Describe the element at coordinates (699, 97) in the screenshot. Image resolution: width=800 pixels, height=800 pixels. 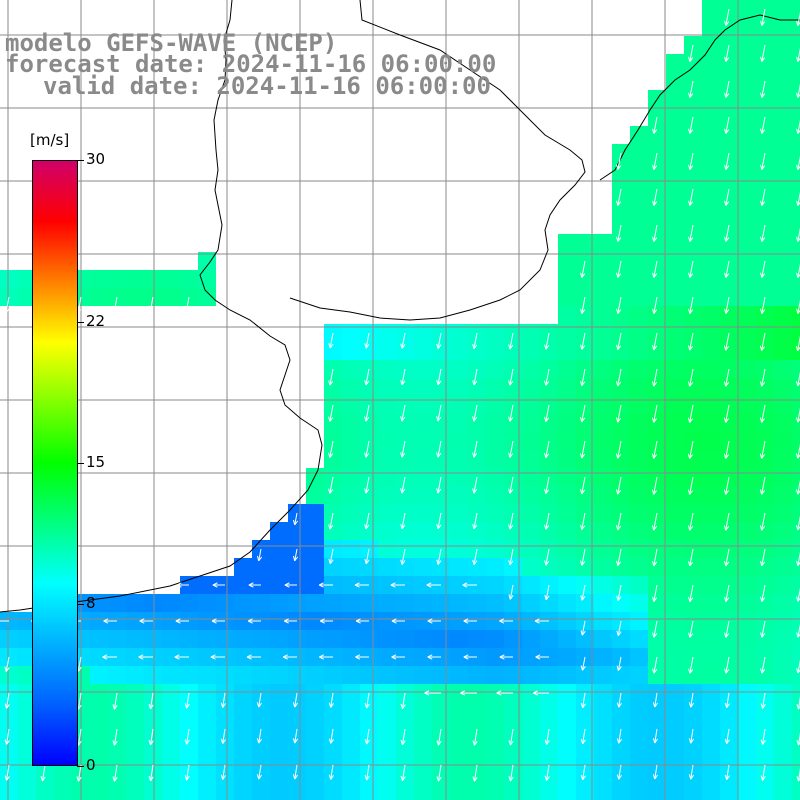
I see `coastline-segment` at that location.